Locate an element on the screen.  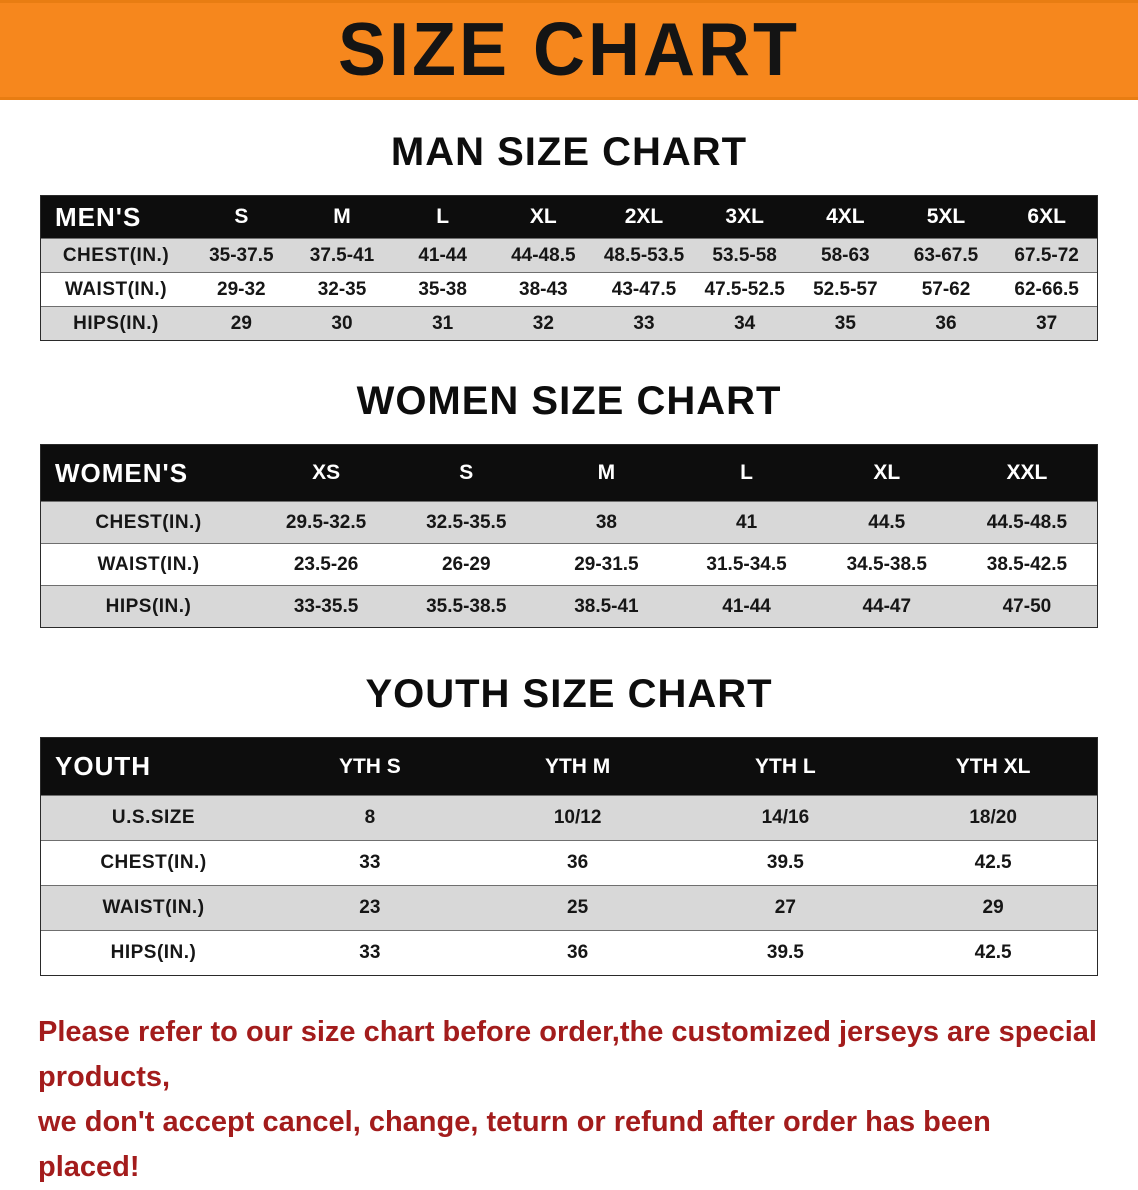
table-cell: 41 is located at coordinates (747, 522).